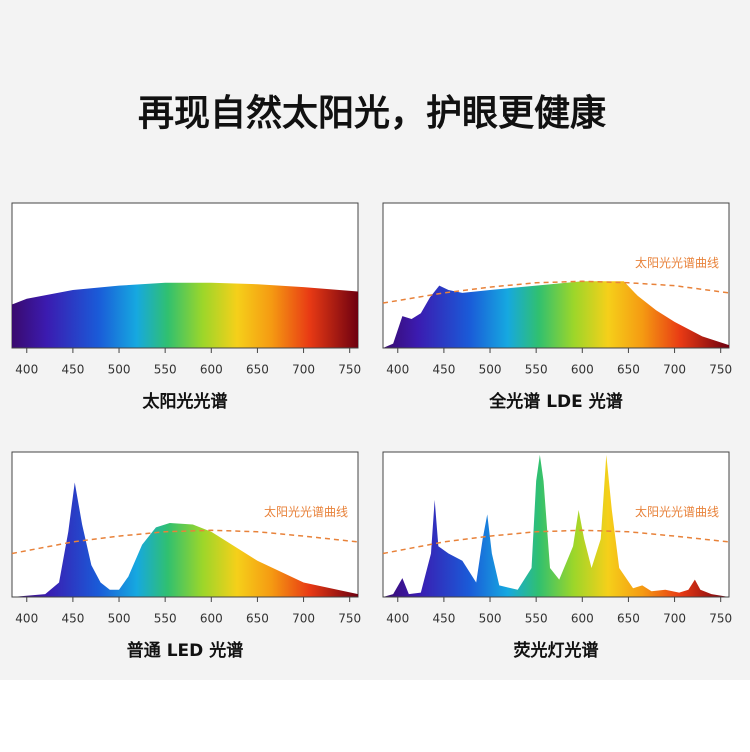 The width and height of the screenshot is (750, 752). I want to click on page-title: 再现自然太阳光，护眼更健康, so click(372, 113).